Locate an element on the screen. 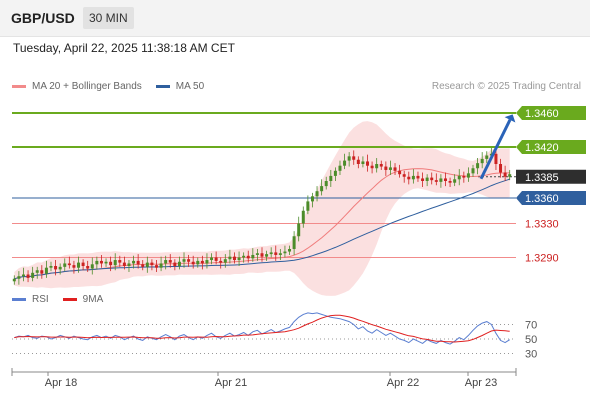 The image size is (590, 400). level-label-1.3460: 1.3460 is located at coordinates (542, 114).